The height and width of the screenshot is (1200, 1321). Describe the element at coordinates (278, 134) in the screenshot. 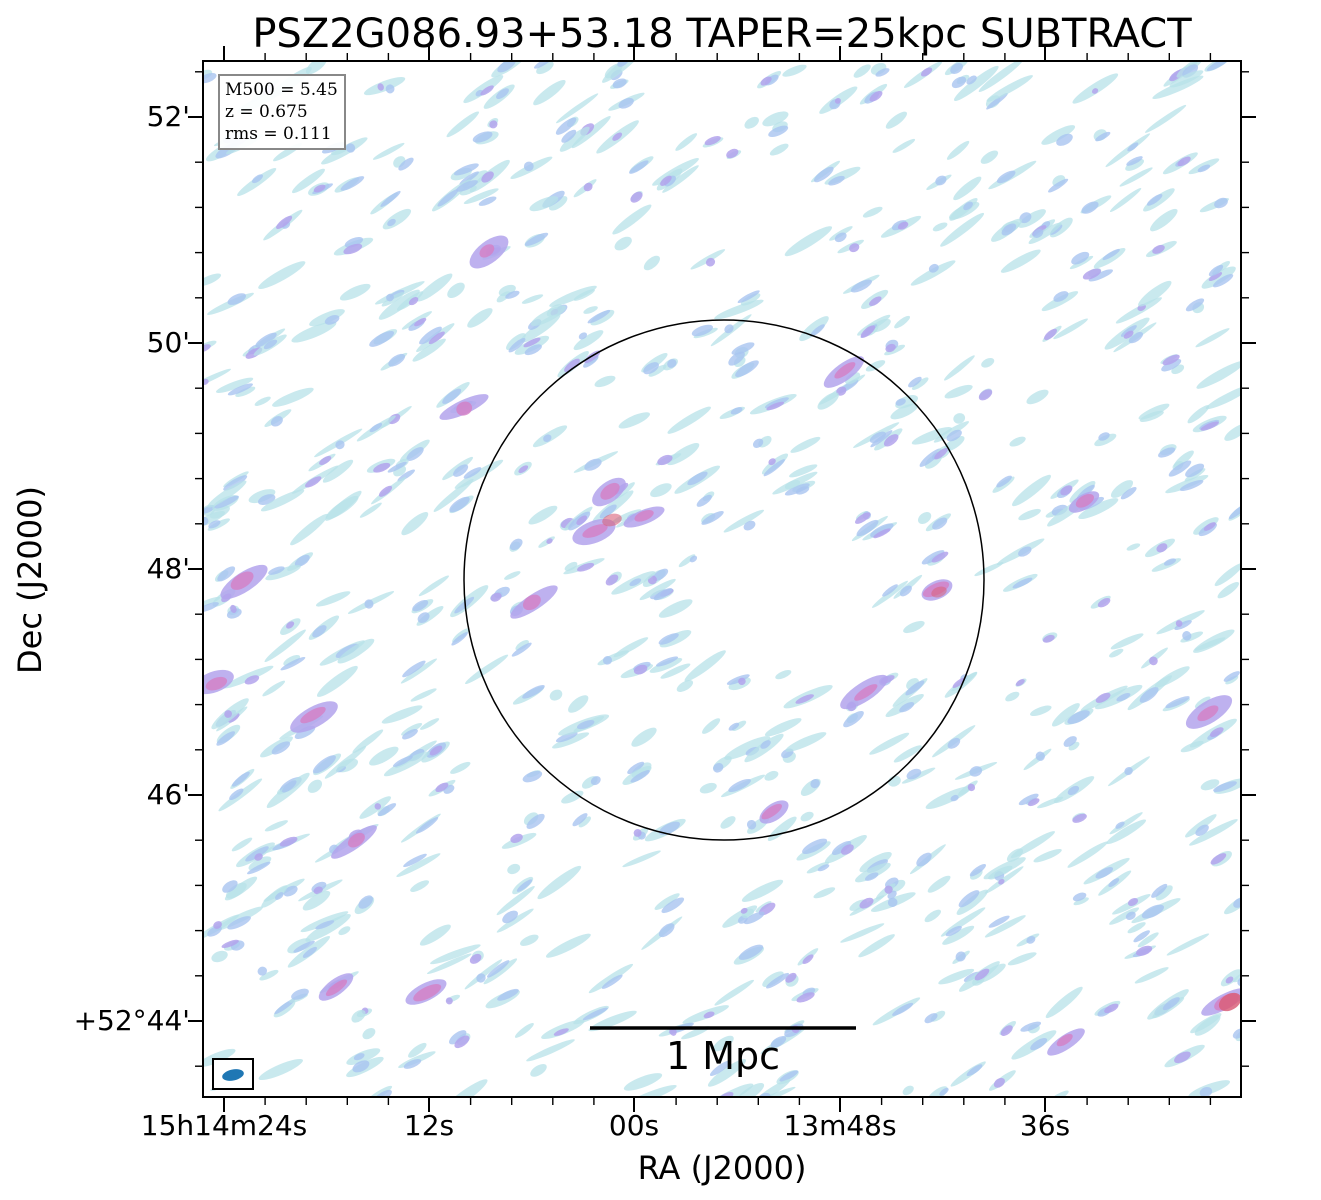

I see `rms-value: rms = 0.111` at that location.